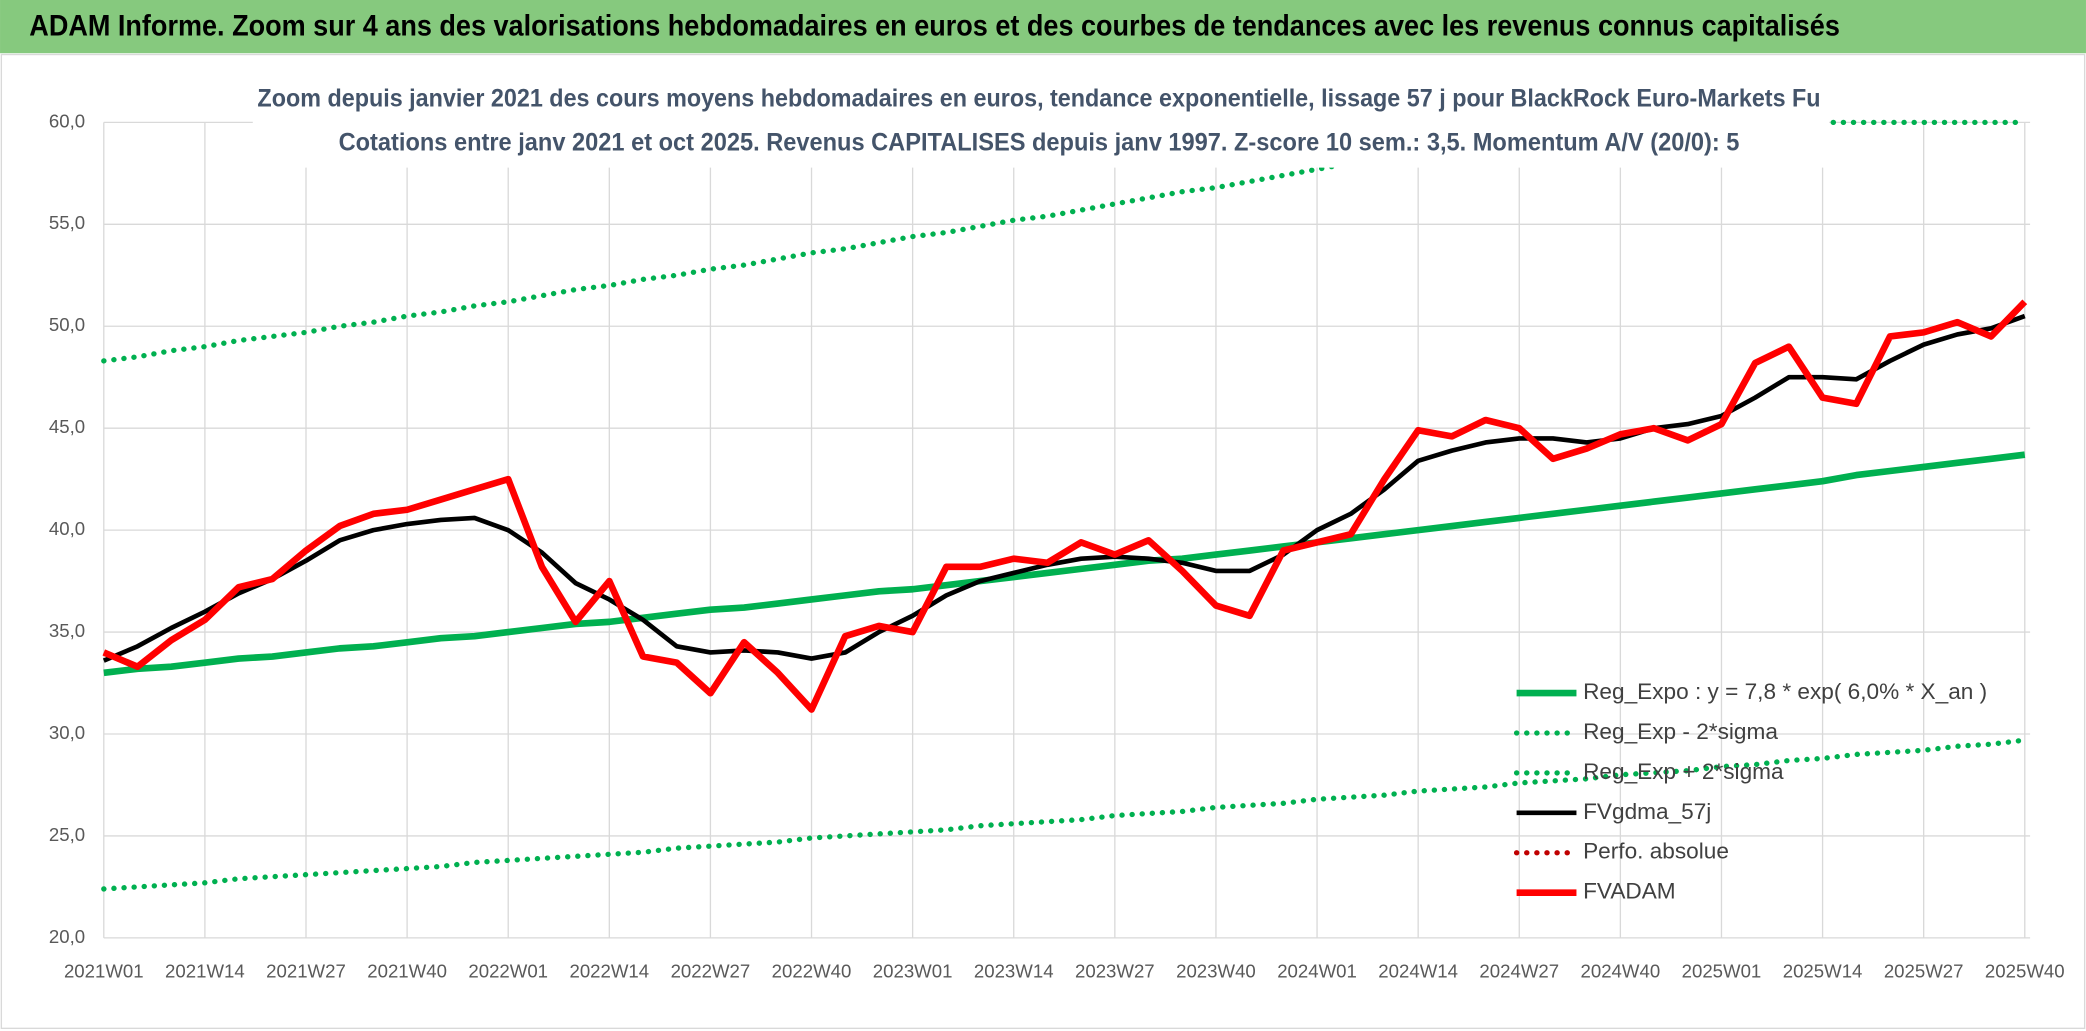 Image resolution: width=2086 pixels, height=1031 pixels. What do you see at coordinates (67, 630) in the screenshot?
I see `y-tick-label: 35,0` at bounding box center [67, 630].